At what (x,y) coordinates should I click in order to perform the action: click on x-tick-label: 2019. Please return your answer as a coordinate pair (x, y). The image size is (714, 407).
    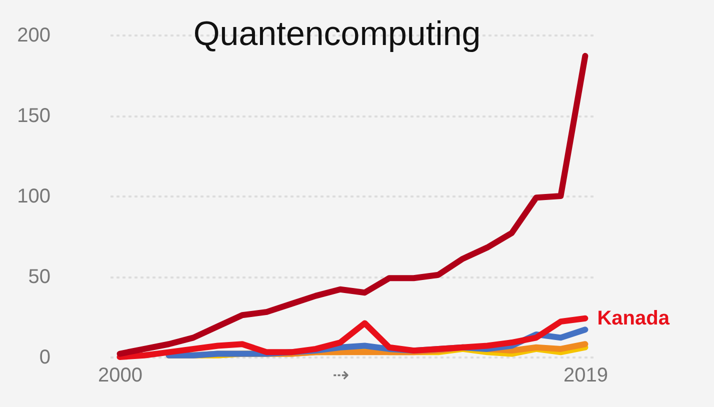
    Looking at the image, I should click on (585, 375).